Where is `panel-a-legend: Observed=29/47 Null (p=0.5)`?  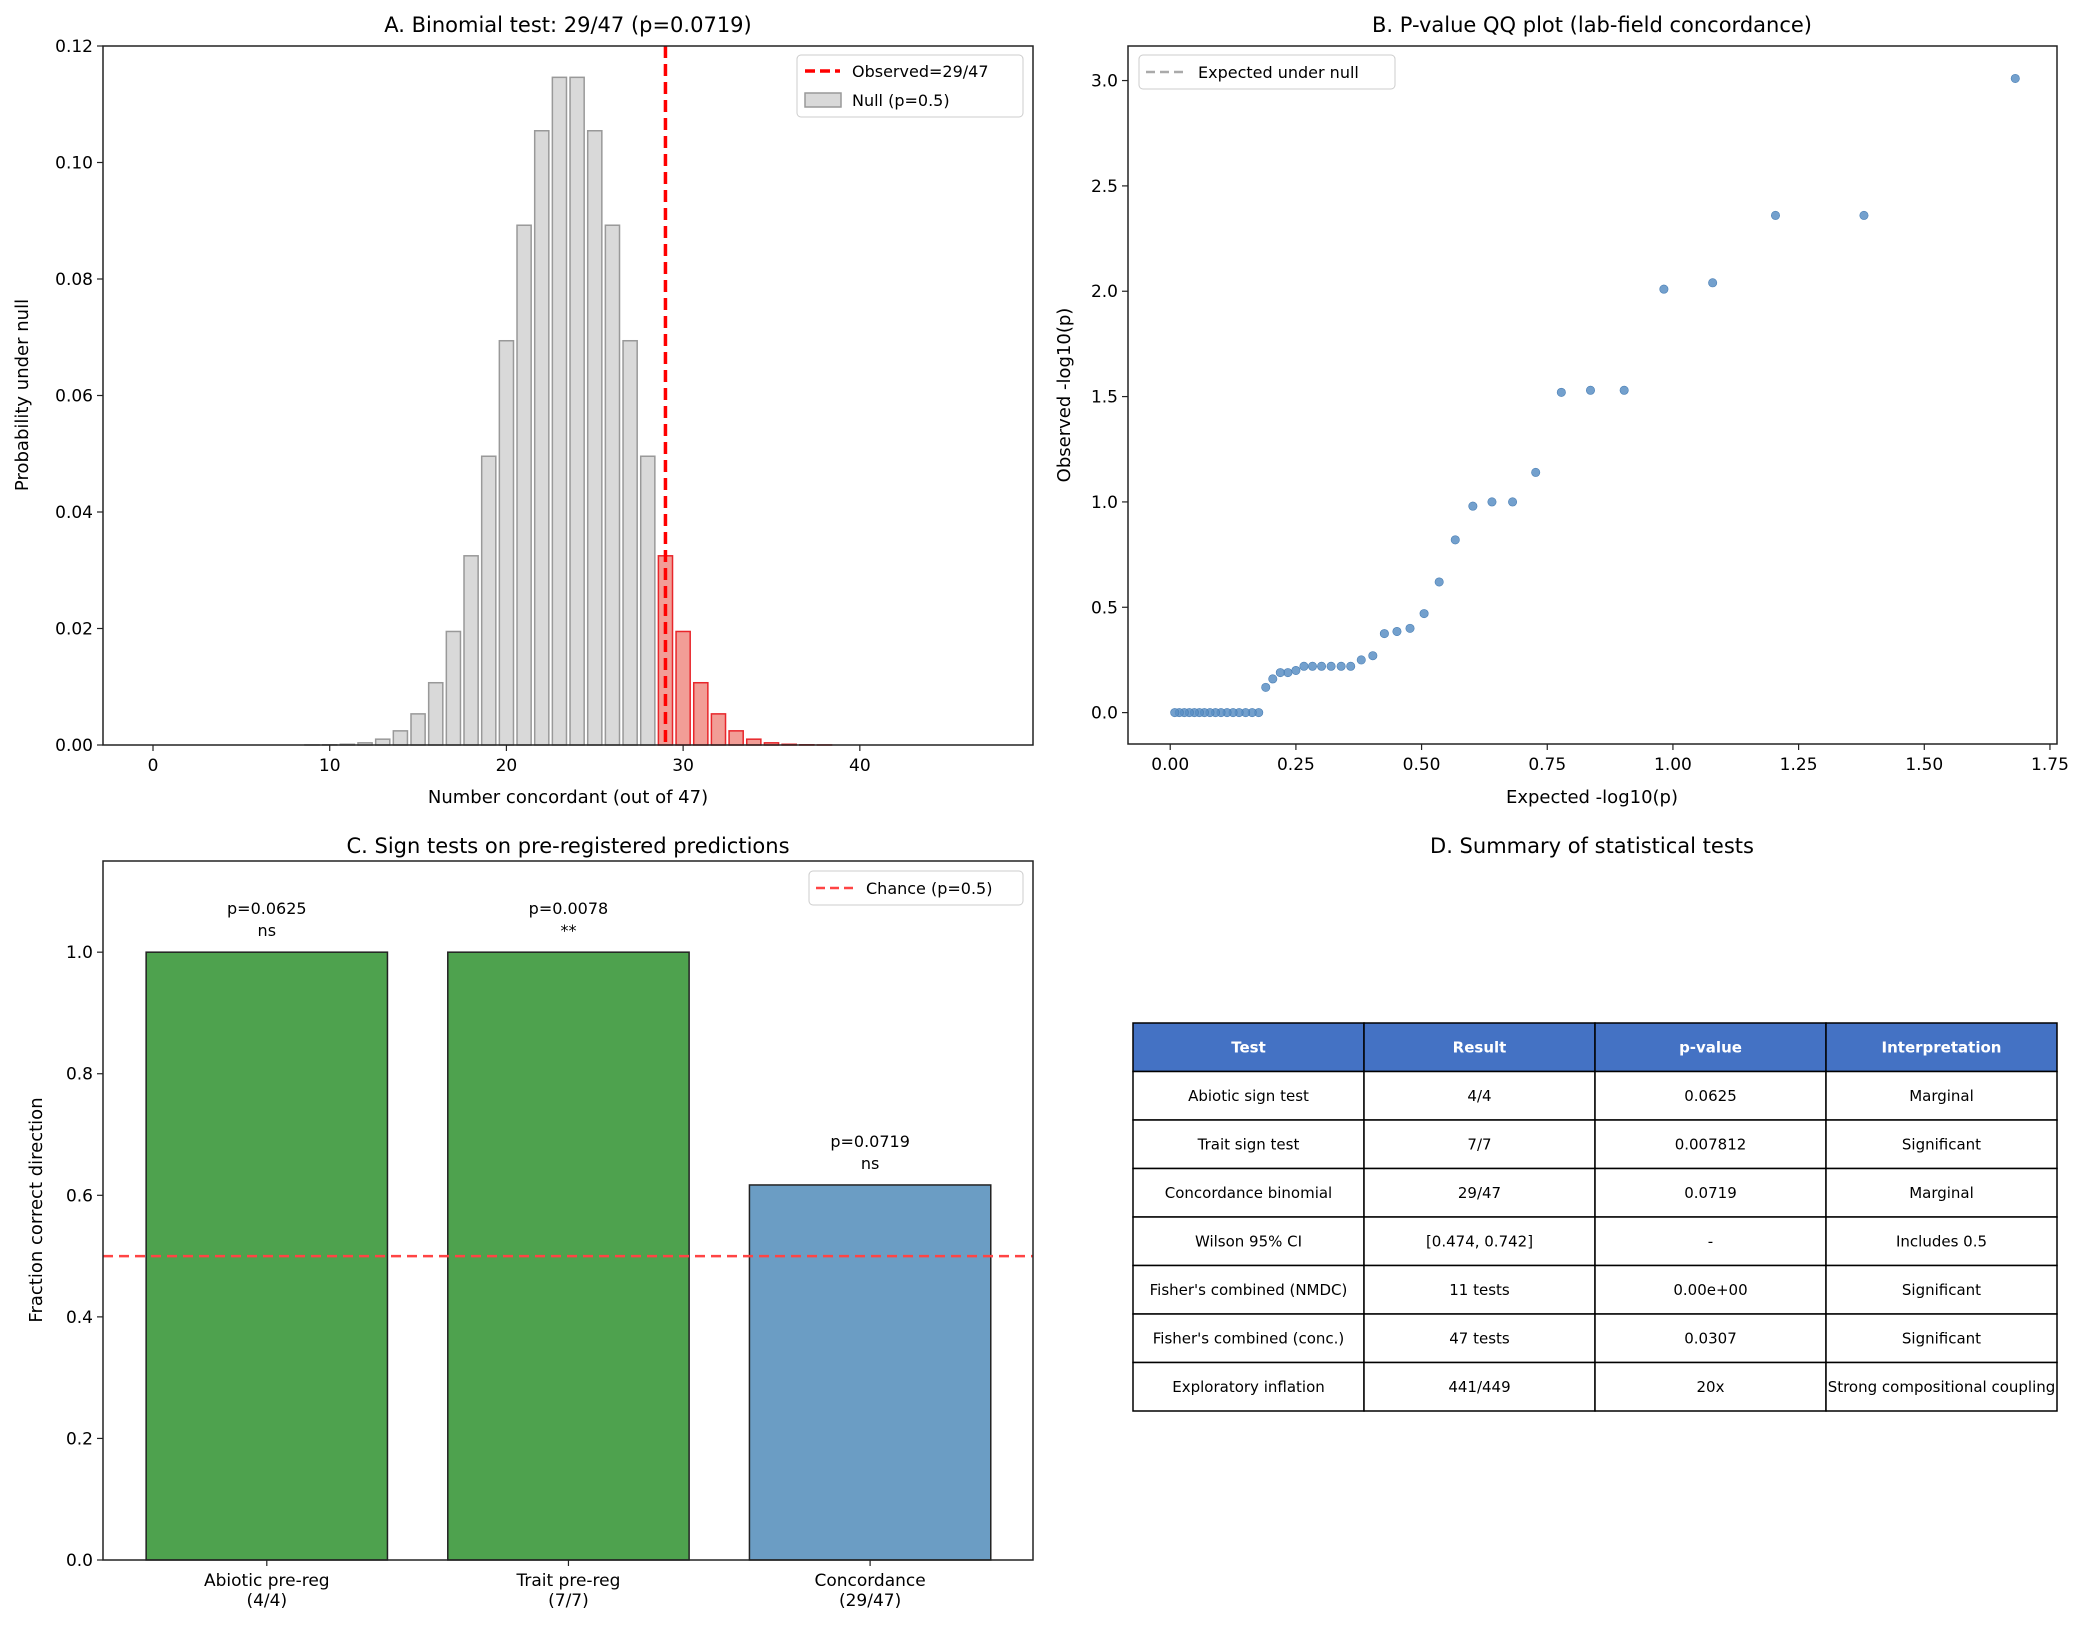 panel-a-legend: Observed=29/47 Null (p=0.5) is located at coordinates (910, 86).